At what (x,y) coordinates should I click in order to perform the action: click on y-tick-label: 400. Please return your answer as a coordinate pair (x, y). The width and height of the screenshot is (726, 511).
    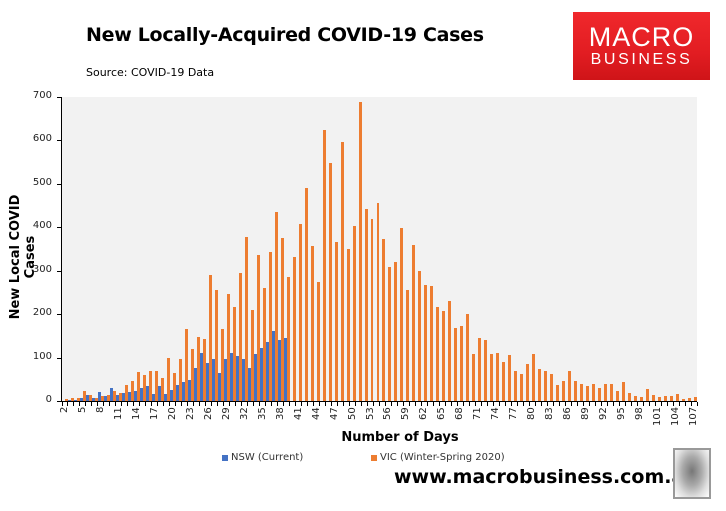
    Looking at the image, I should click on (42, 226).